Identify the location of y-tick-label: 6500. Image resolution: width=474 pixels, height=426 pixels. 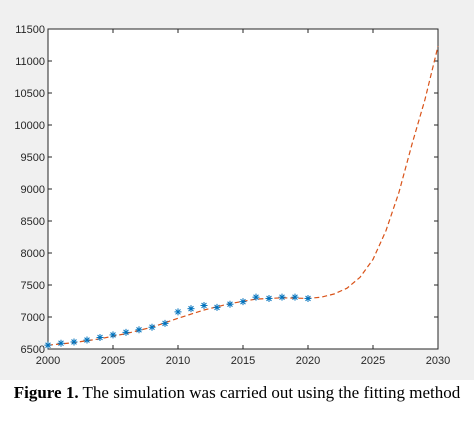
(33, 350).